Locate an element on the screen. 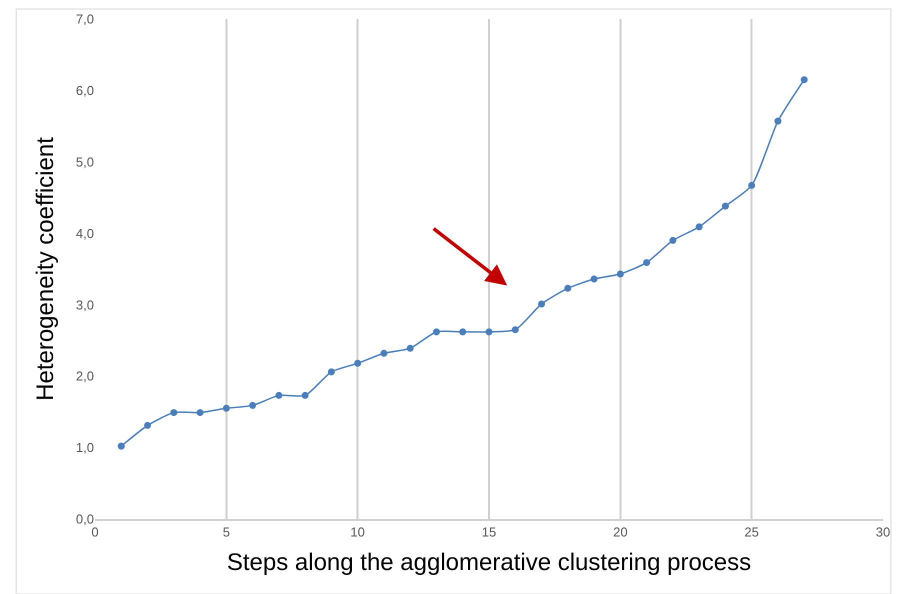 This screenshot has width=902, height=594. x-tick-label: 25 is located at coordinates (751, 532).